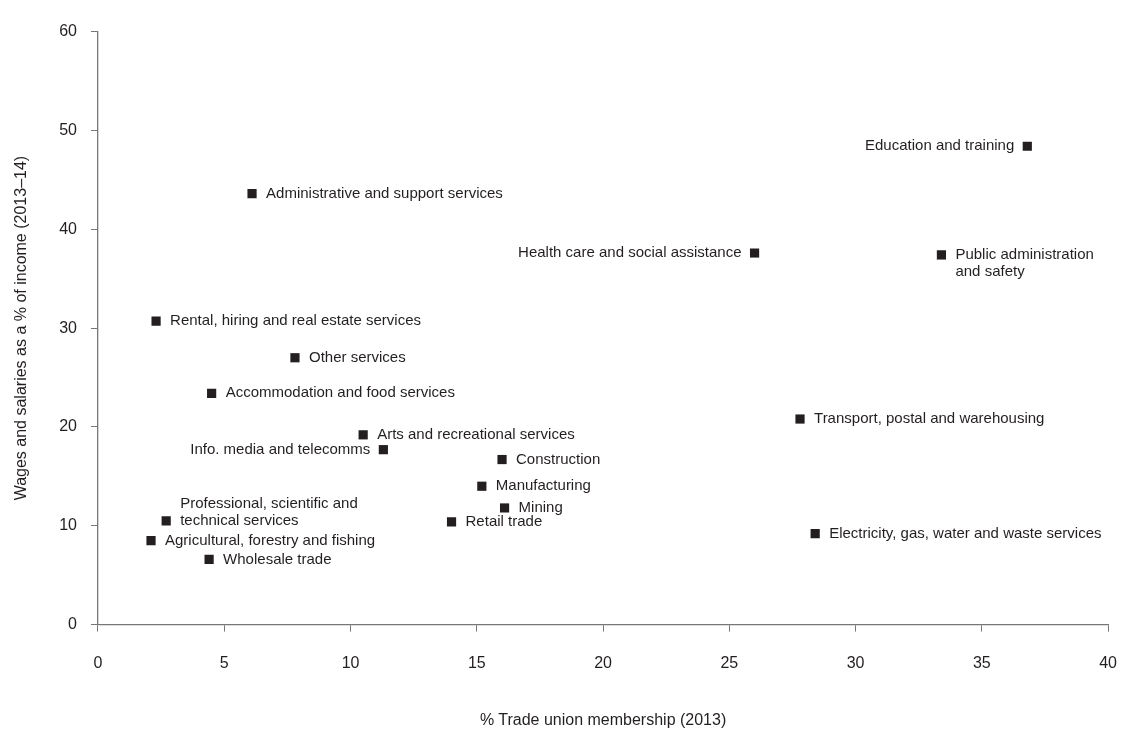  Describe the element at coordinates (543, 485) in the screenshot. I see `annotation: Manufacturing` at that location.